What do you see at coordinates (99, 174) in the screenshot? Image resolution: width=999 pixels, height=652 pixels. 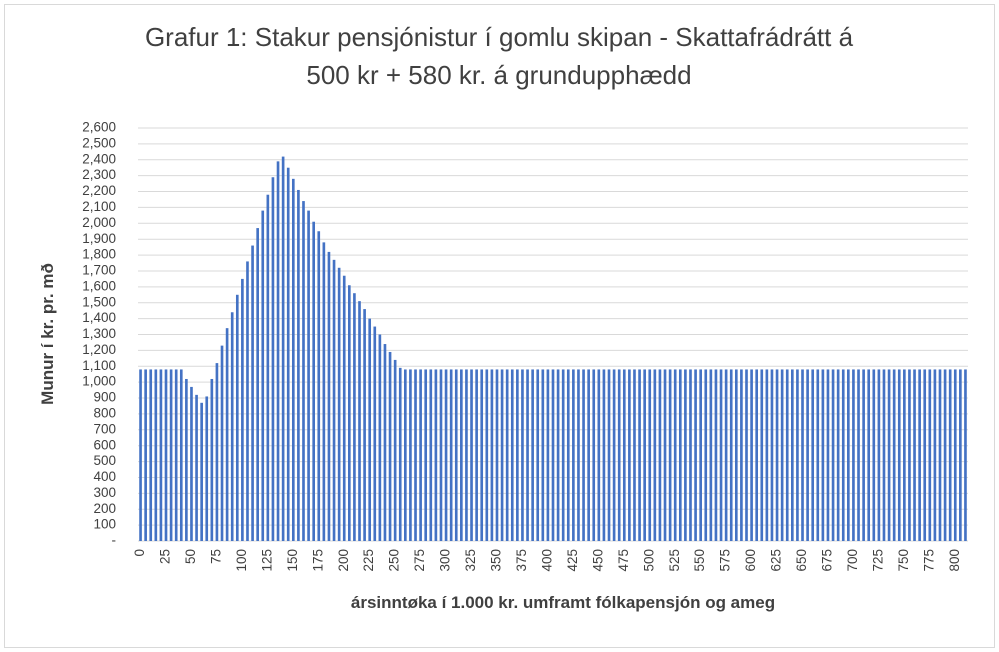 I see `y-tick-label: 2,300` at bounding box center [99, 174].